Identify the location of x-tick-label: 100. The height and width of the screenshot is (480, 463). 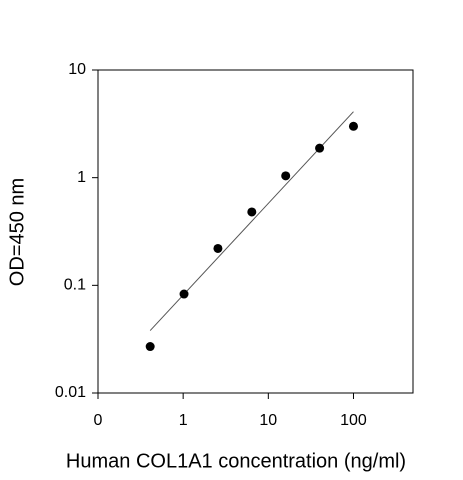
(353, 420).